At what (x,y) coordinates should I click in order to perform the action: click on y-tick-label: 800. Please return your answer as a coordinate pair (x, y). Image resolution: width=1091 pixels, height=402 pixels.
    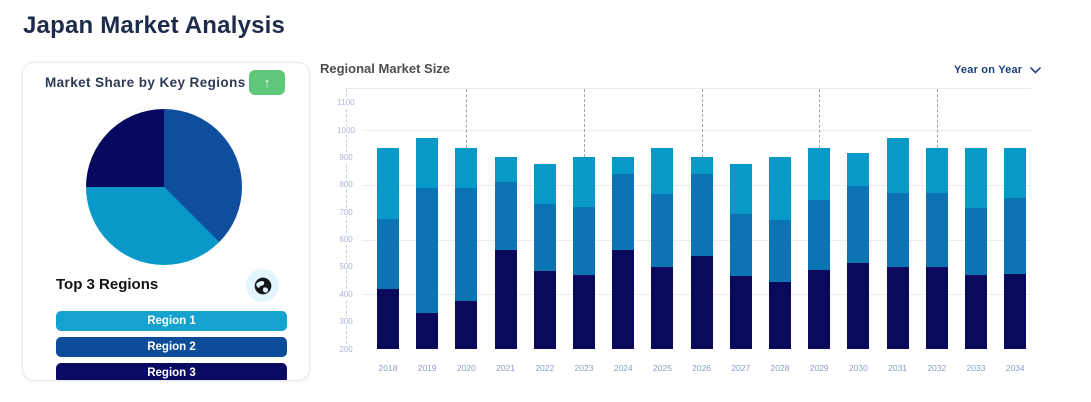
    Looking at the image, I should click on (346, 185).